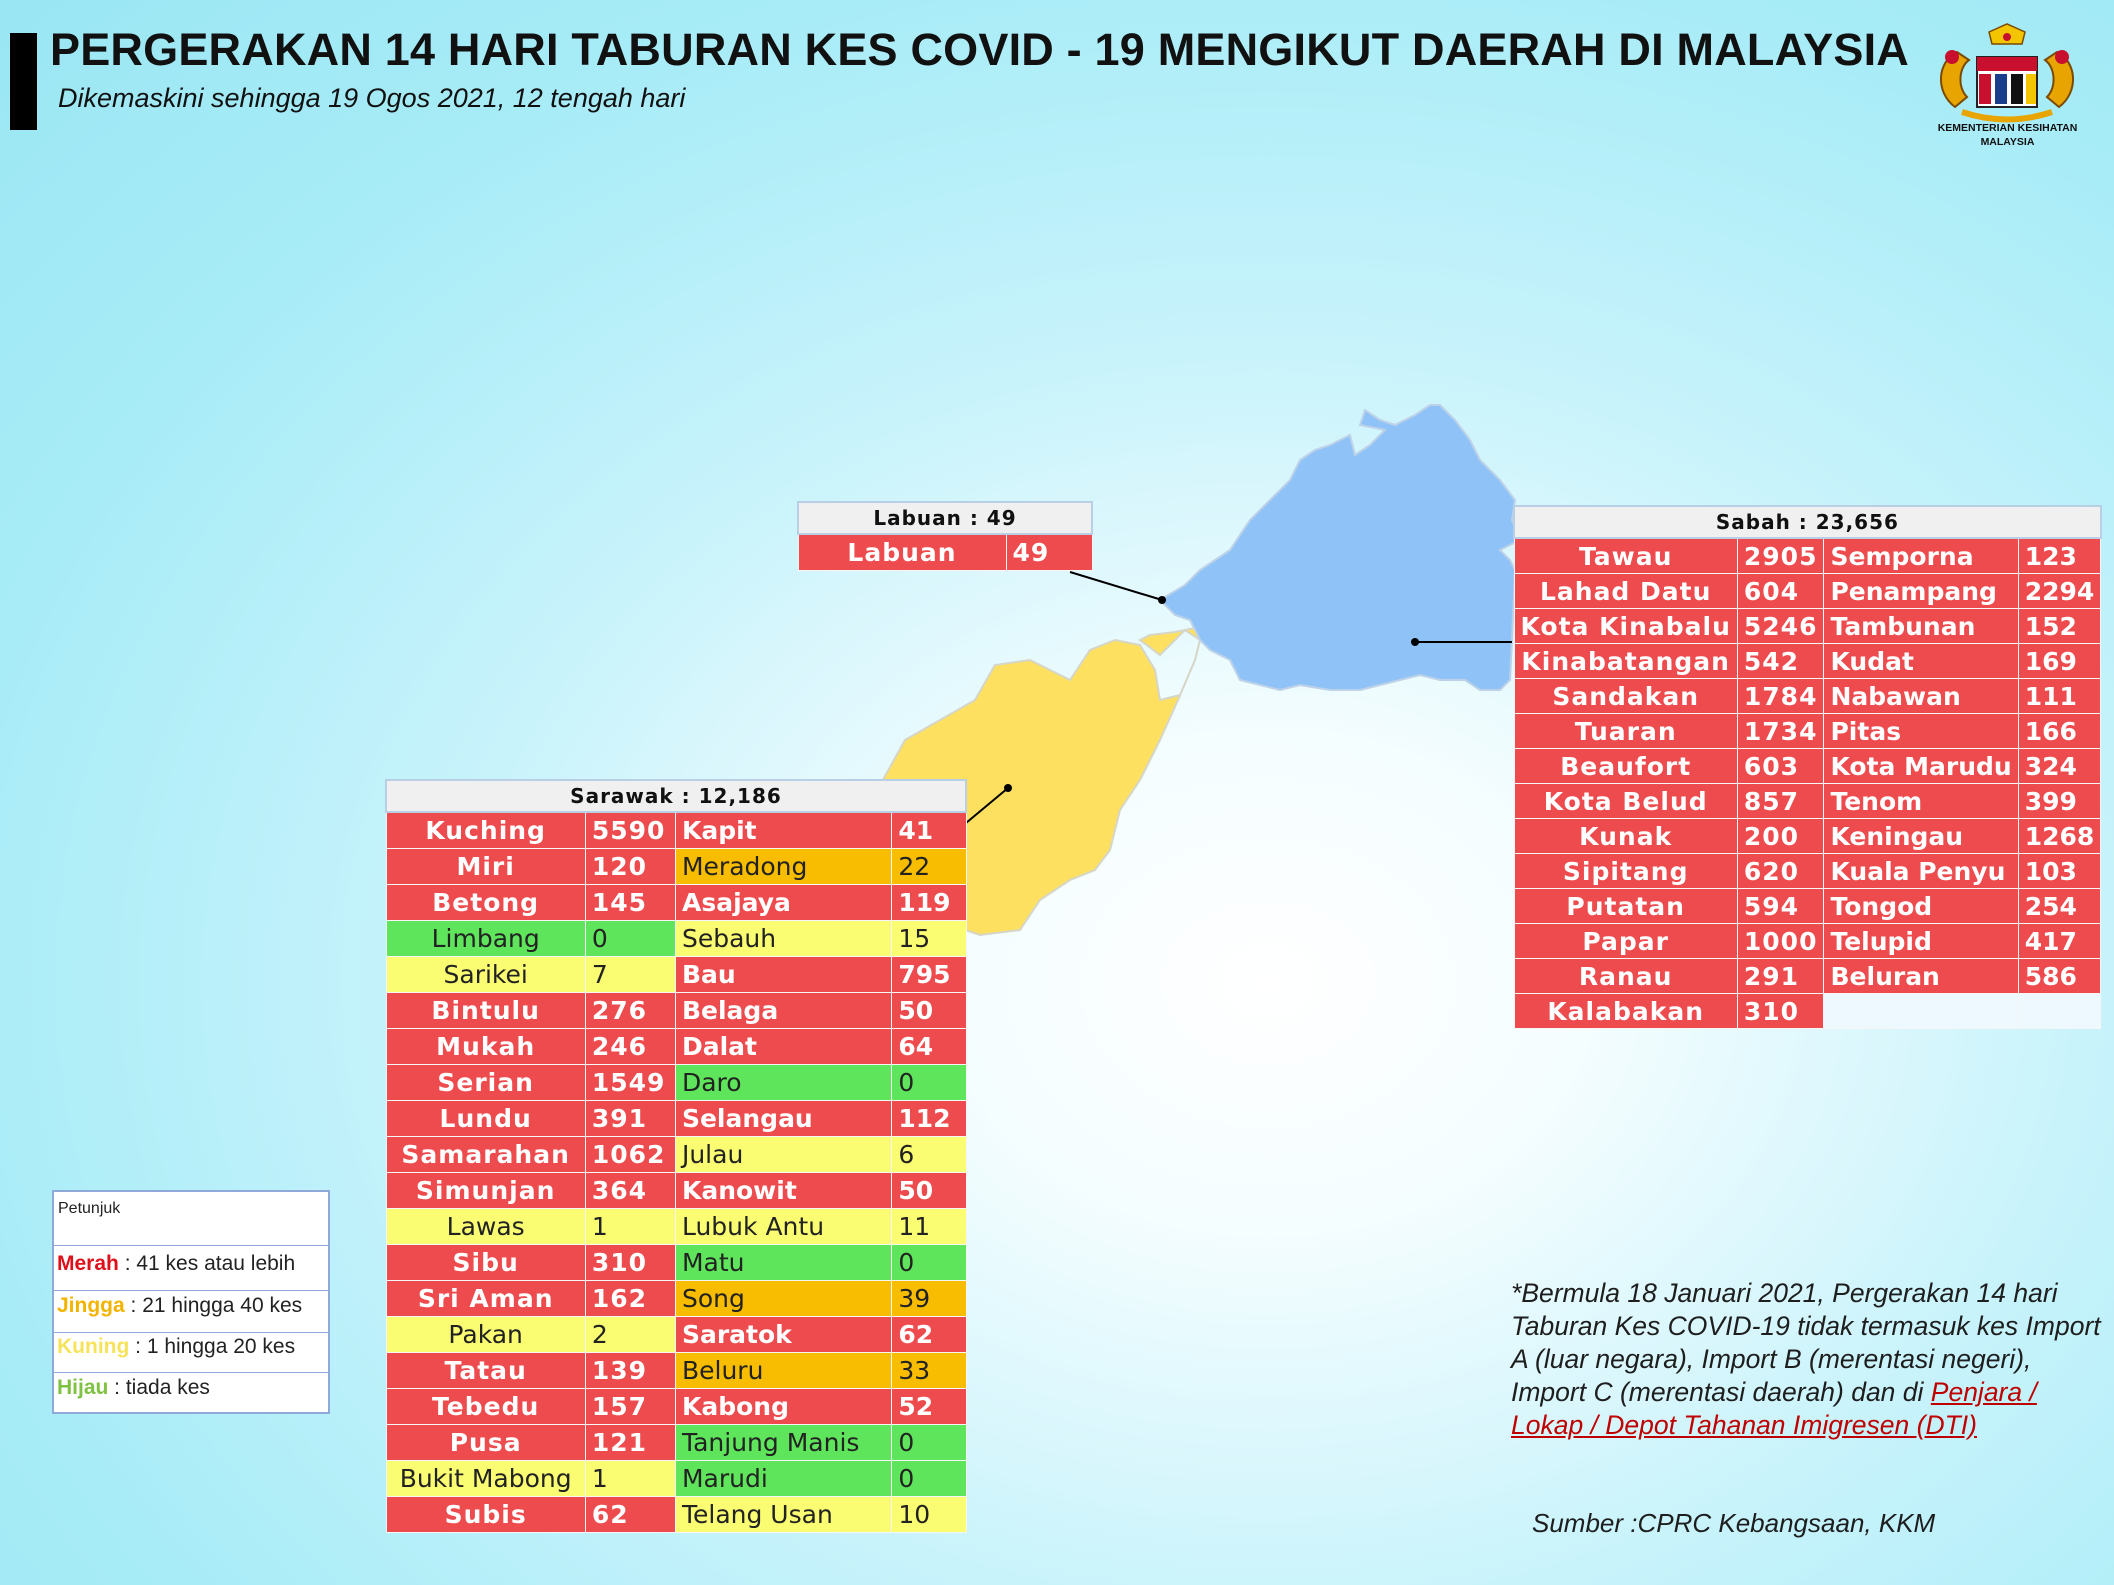 The image size is (2114, 1585). Describe the element at coordinates (630, 1118) in the screenshot. I see `district-case-count: 391` at that location.